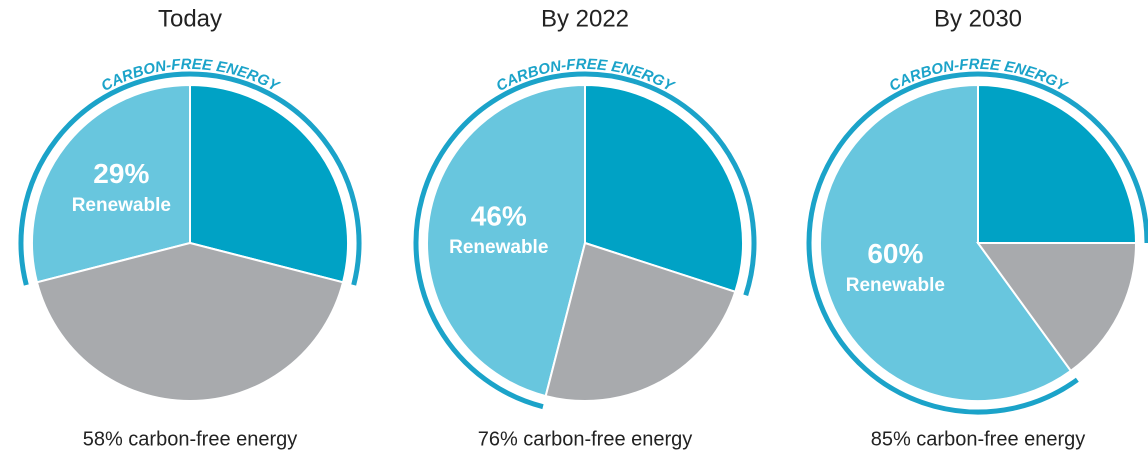 The width and height of the screenshot is (1148, 460). Describe the element at coordinates (895, 253) in the screenshot. I see `value-label: 60%` at that location.